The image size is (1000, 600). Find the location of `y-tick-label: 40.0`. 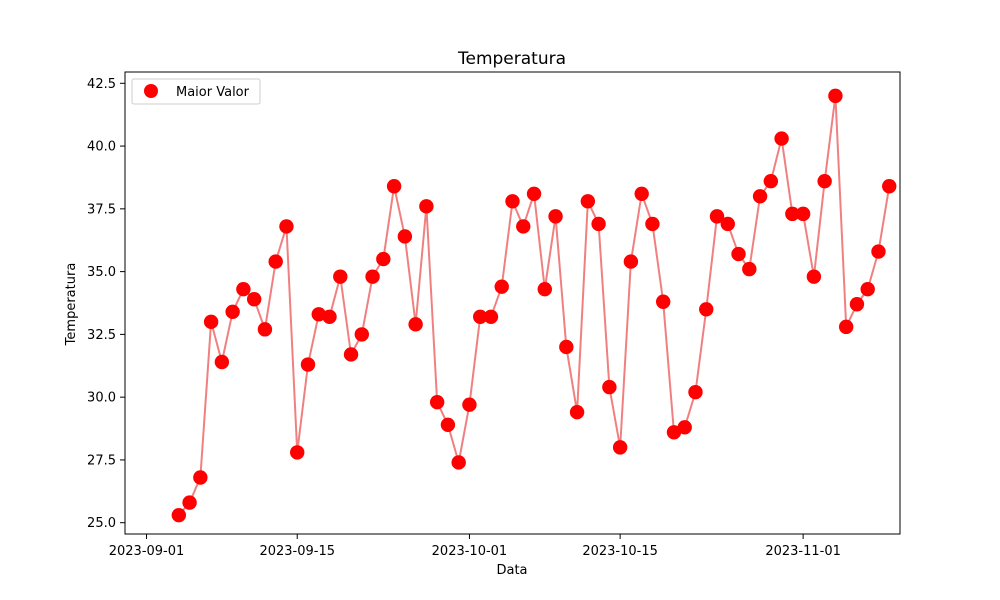

y-tick-label: 40.0 is located at coordinates (101, 147).